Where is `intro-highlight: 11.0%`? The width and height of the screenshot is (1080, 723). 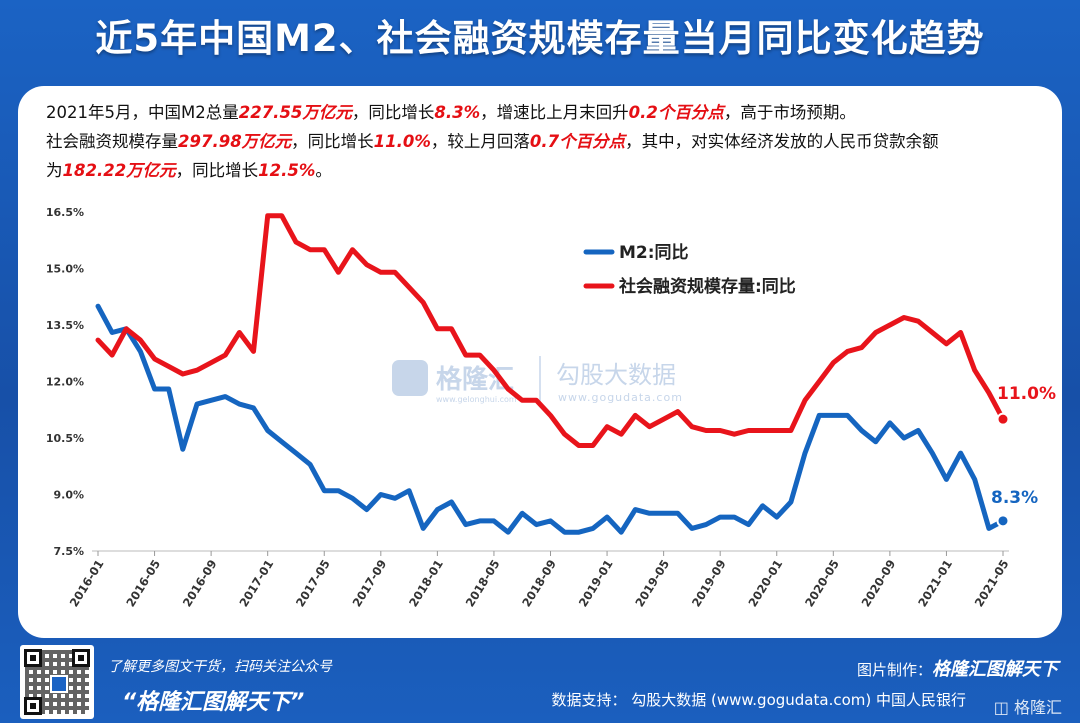 intro-highlight: 11.0% is located at coordinates (402, 141).